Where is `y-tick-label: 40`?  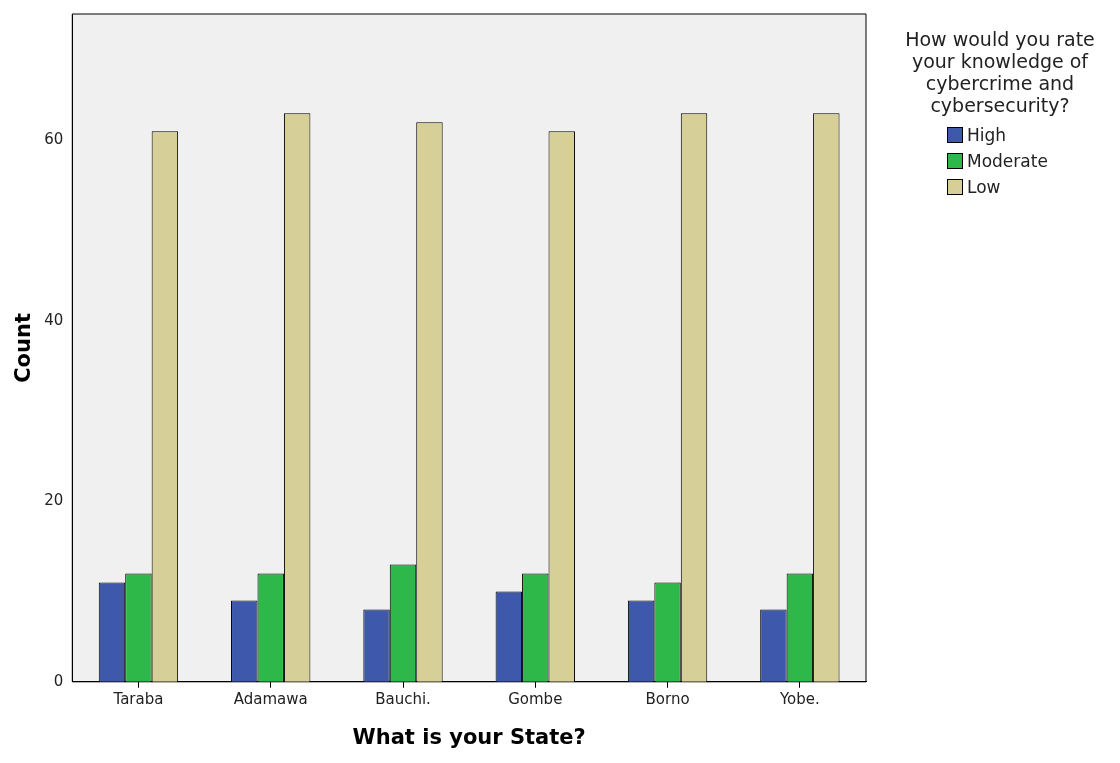 y-tick-label: 40 is located at coordinates (54, 319).